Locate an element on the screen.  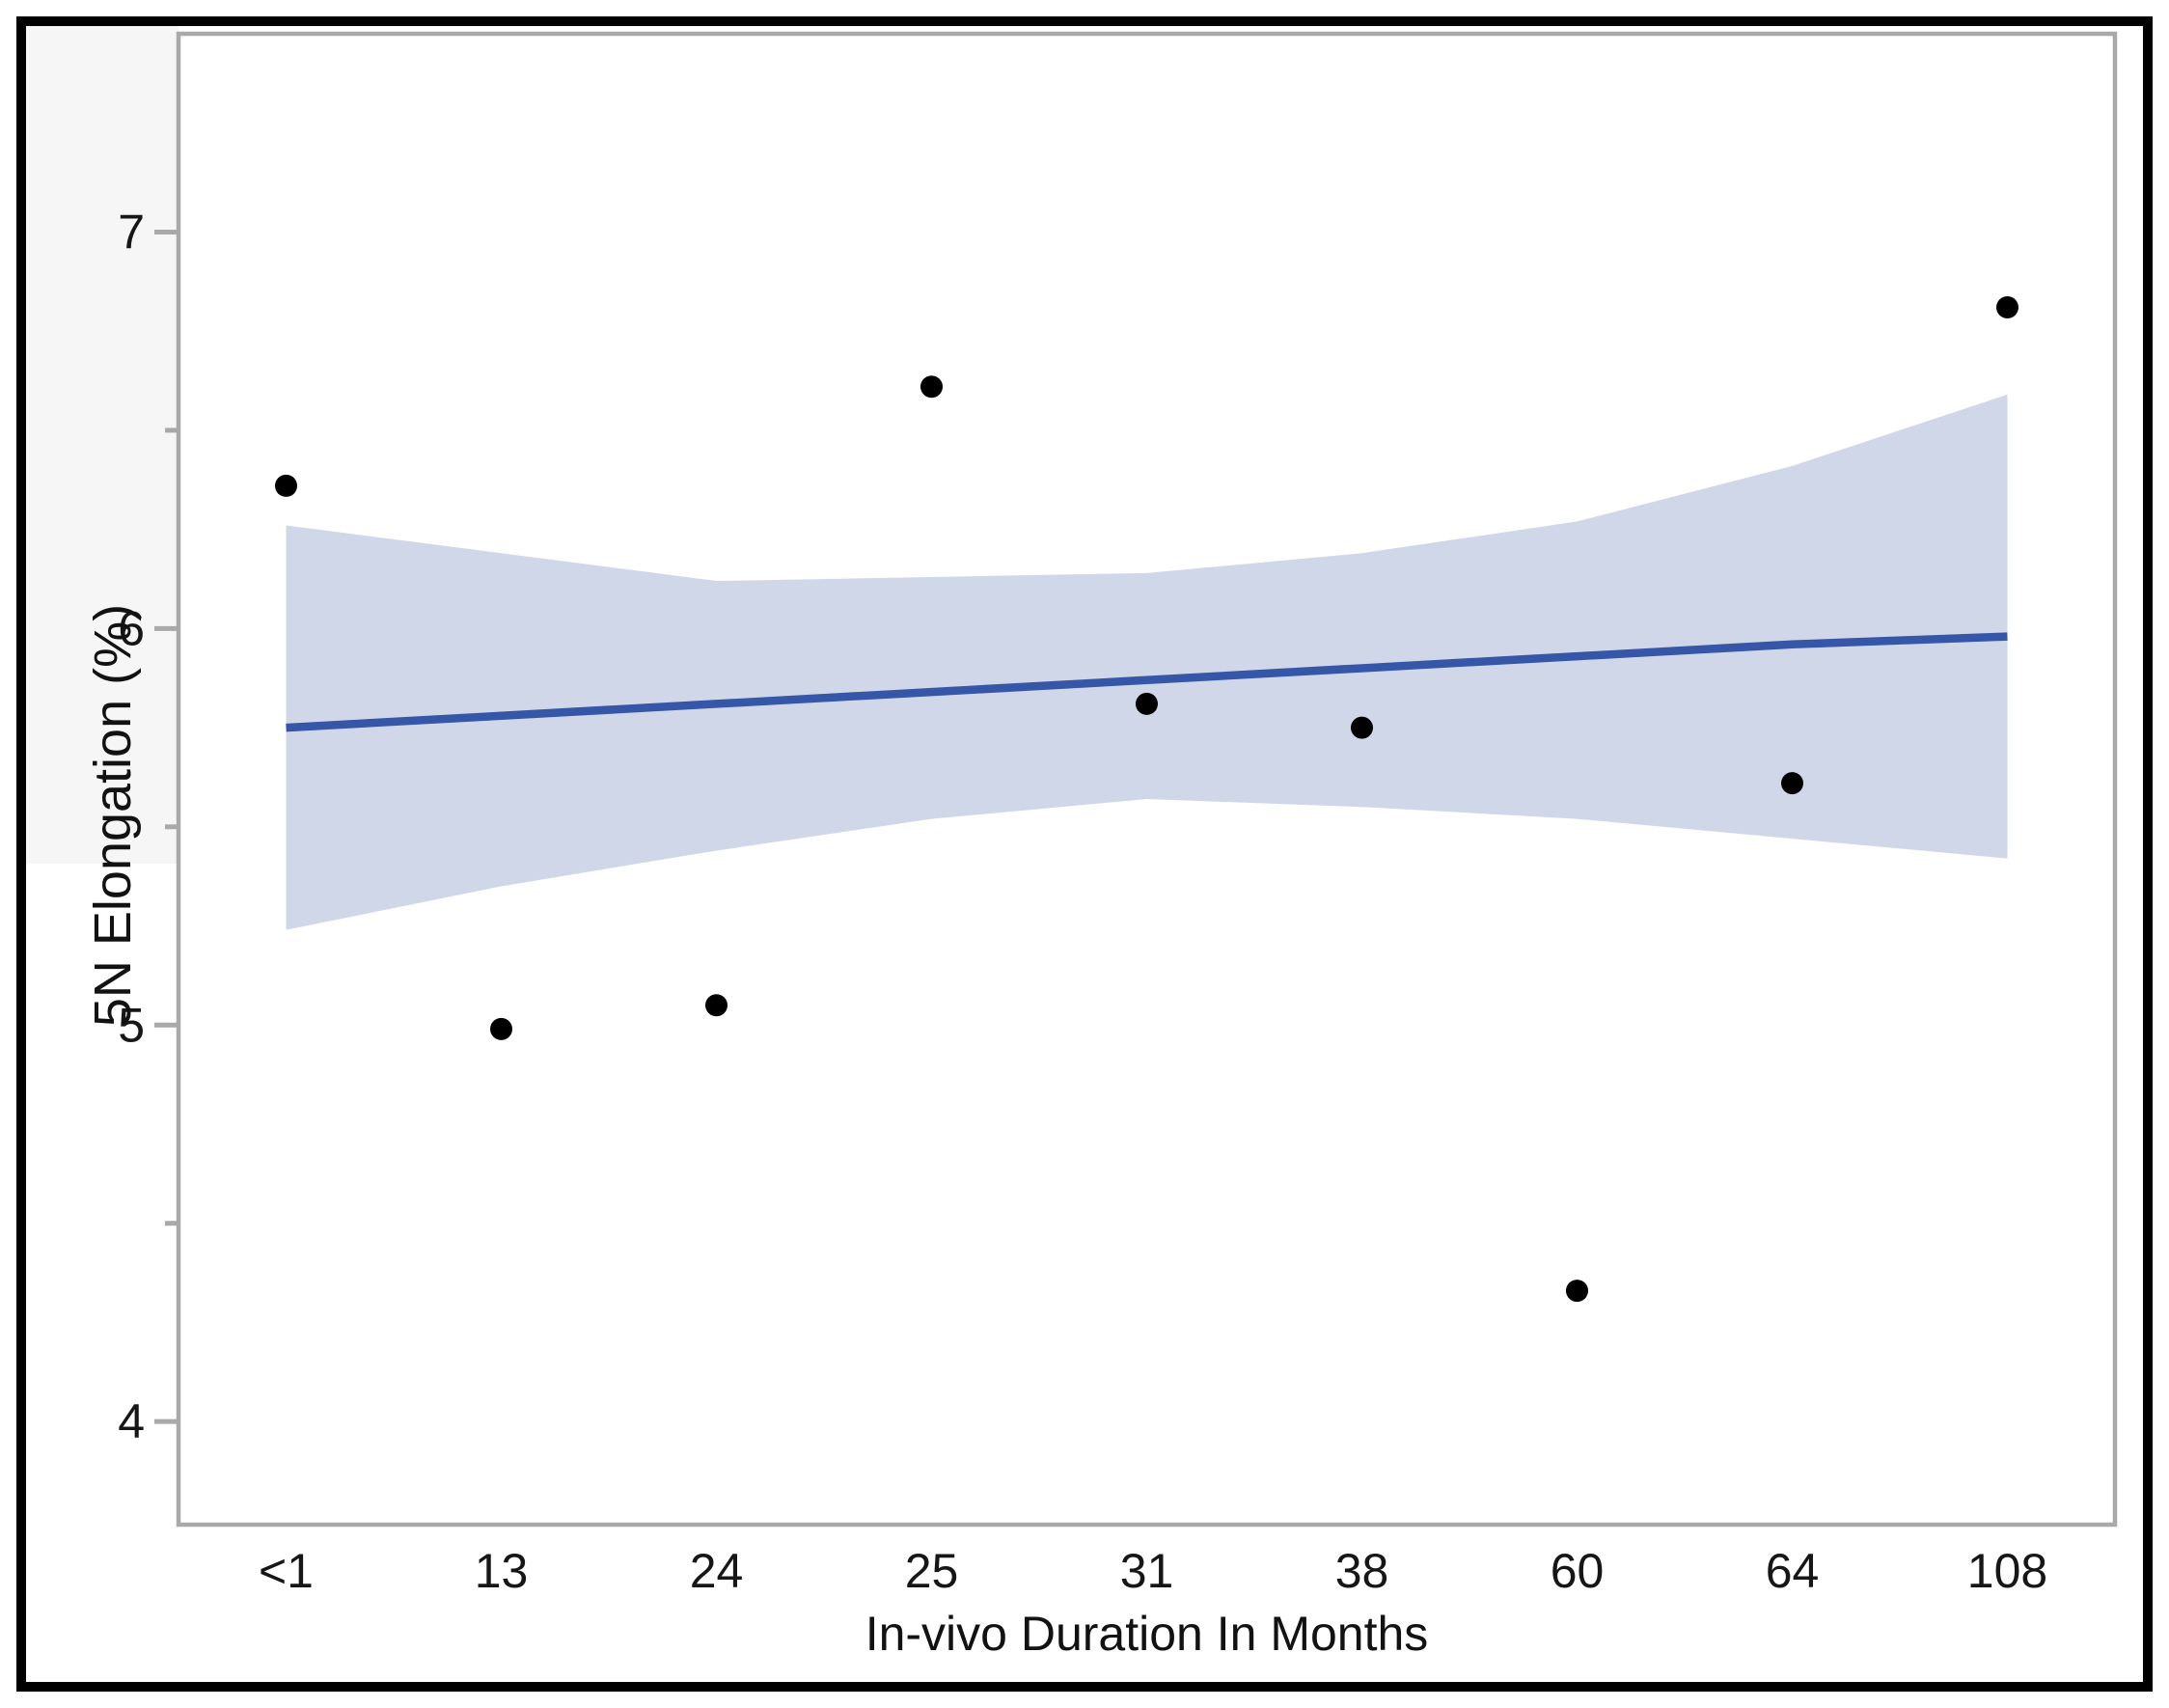
x-axis-title: In-vivo Duration In Months is located at coordinates (1147, 1634).